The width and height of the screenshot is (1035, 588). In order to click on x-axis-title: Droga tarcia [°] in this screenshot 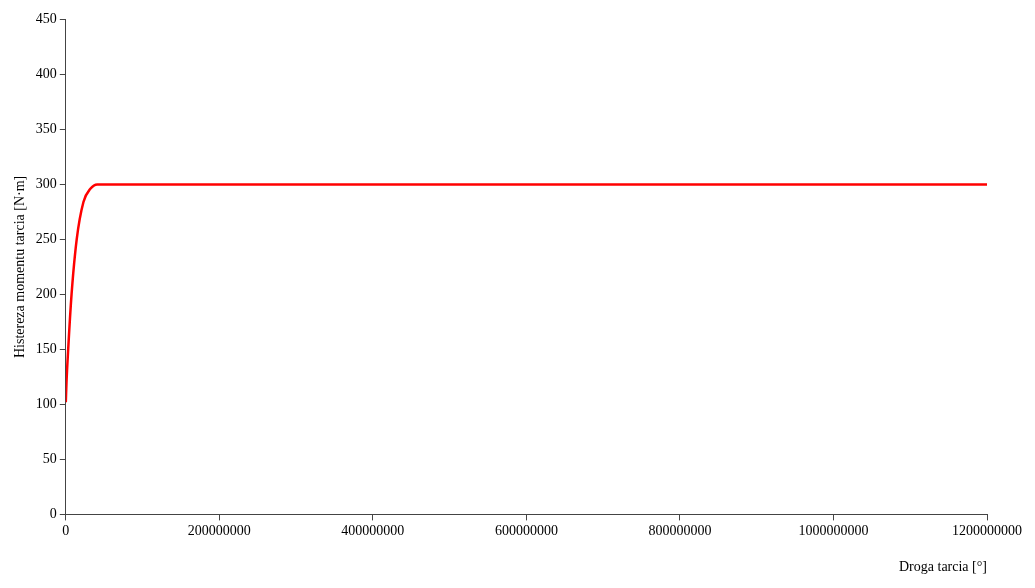, I will do `click(943, 567)`.